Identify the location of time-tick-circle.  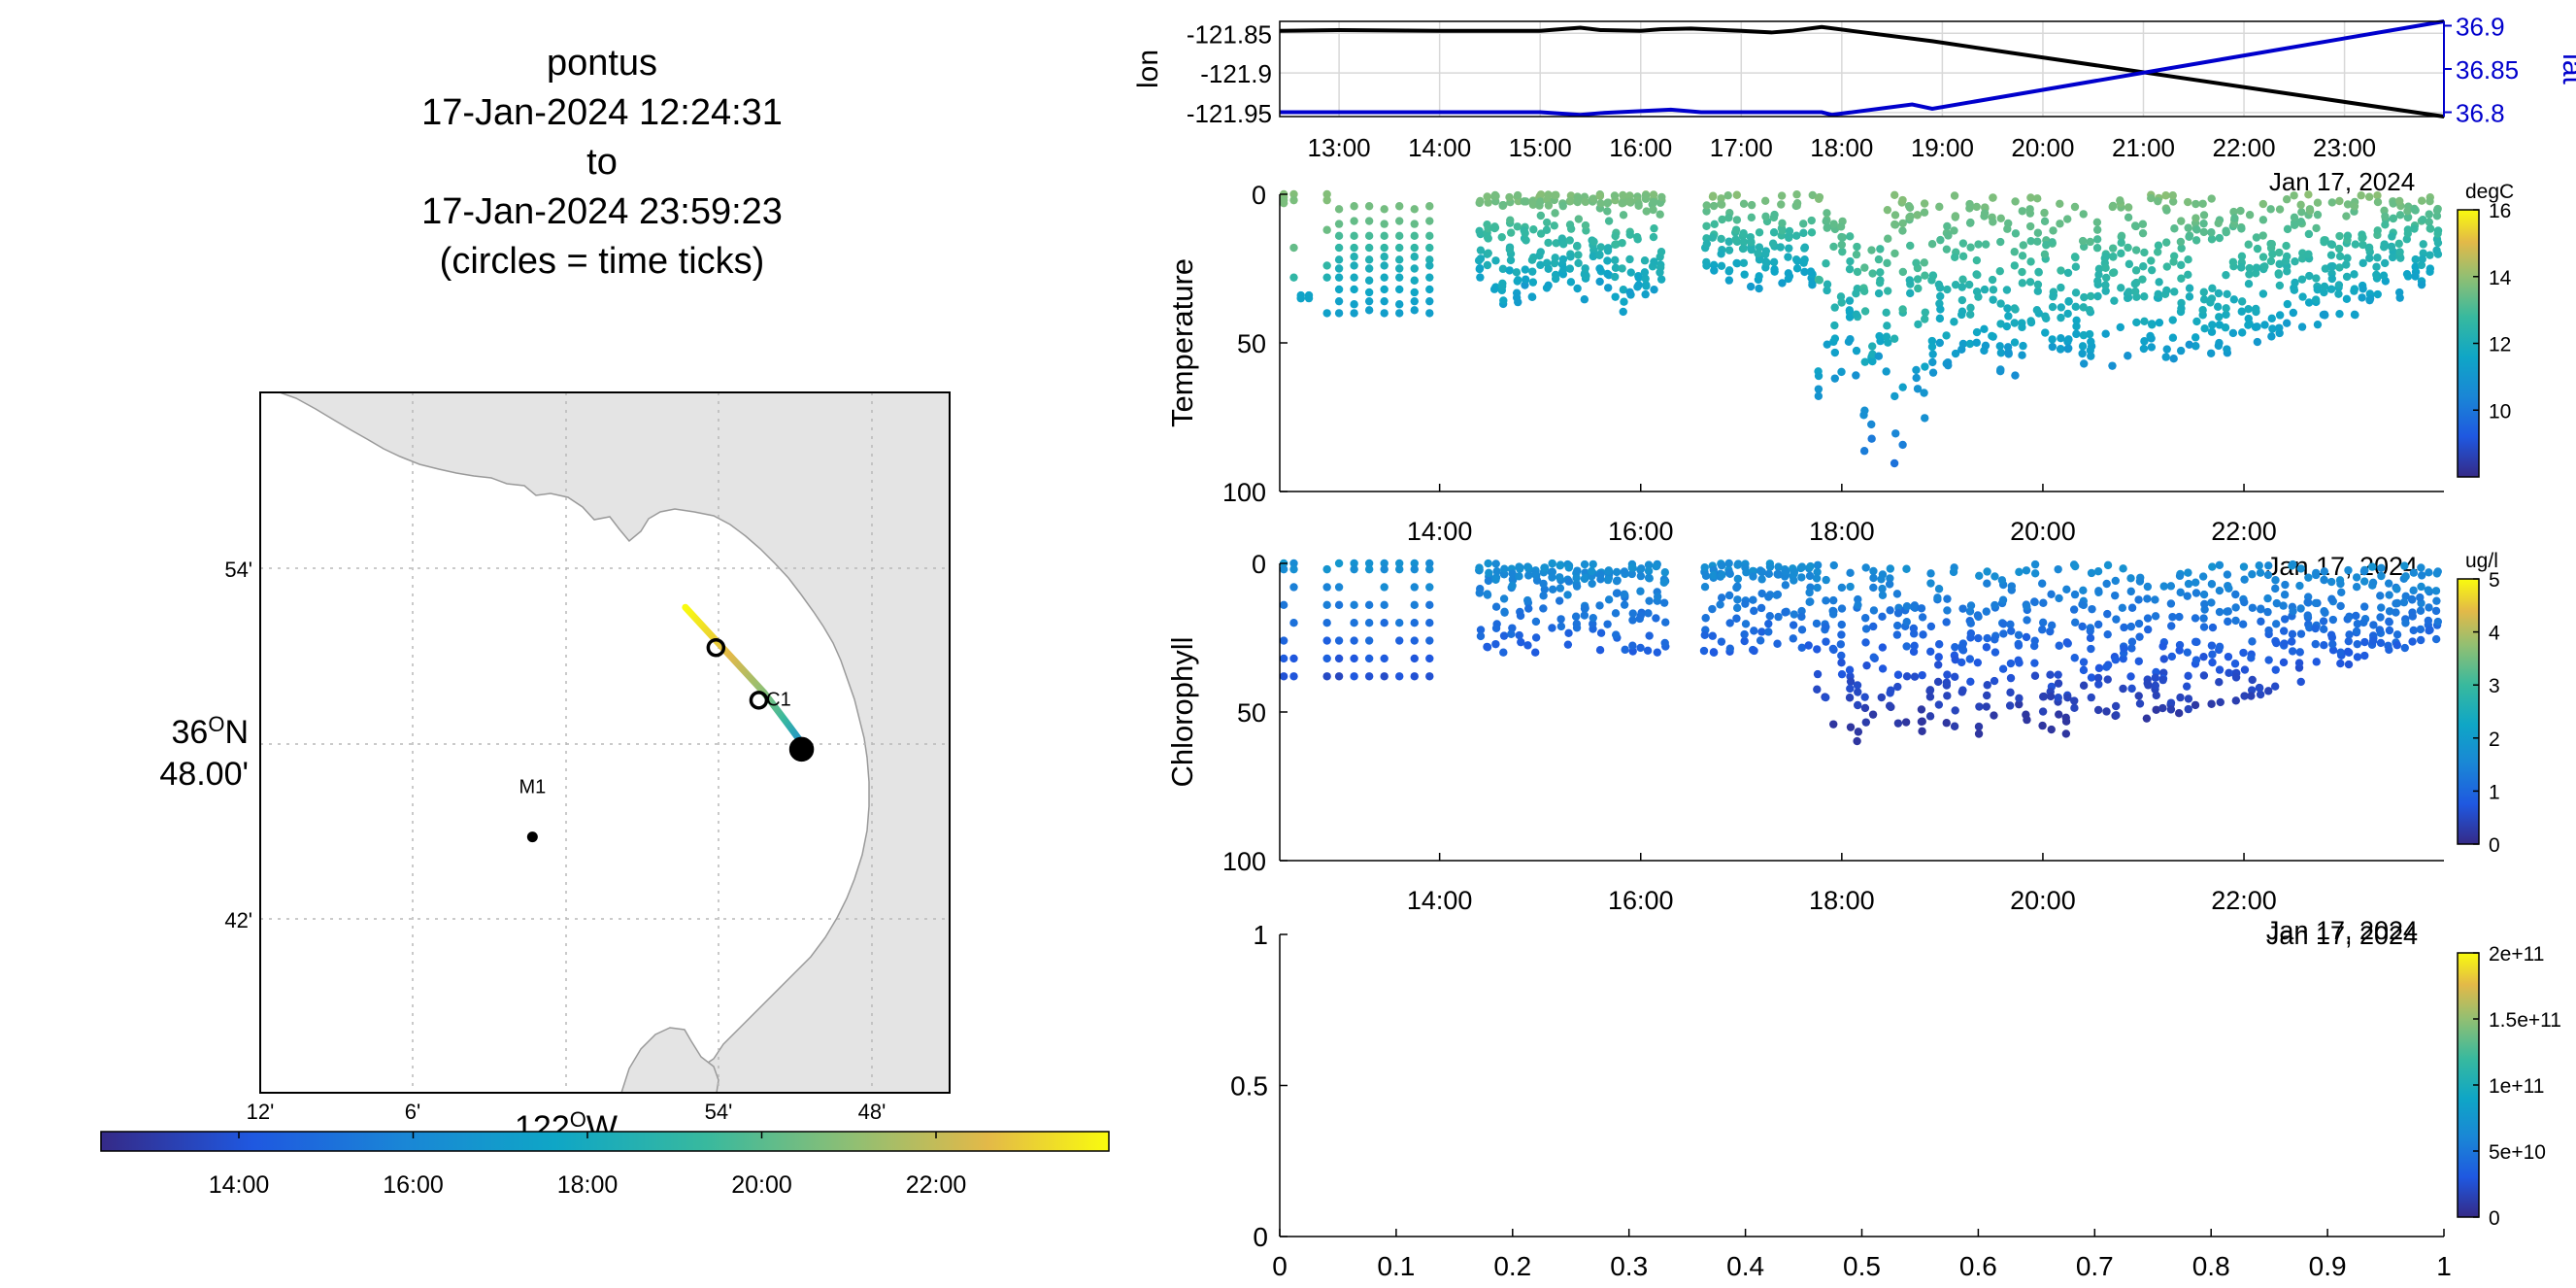
(759, 700).